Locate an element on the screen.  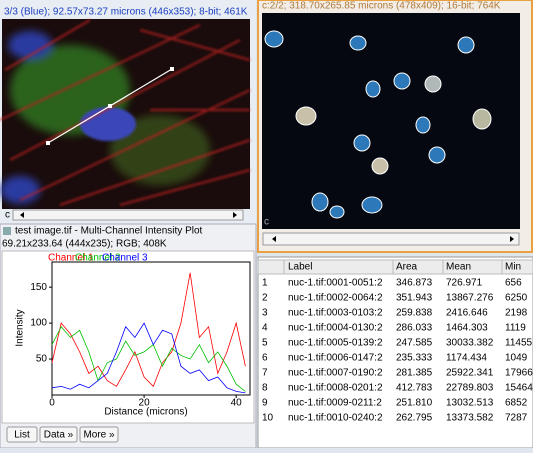
table-cell: 1174.434 is located at coordinates (466, 358).